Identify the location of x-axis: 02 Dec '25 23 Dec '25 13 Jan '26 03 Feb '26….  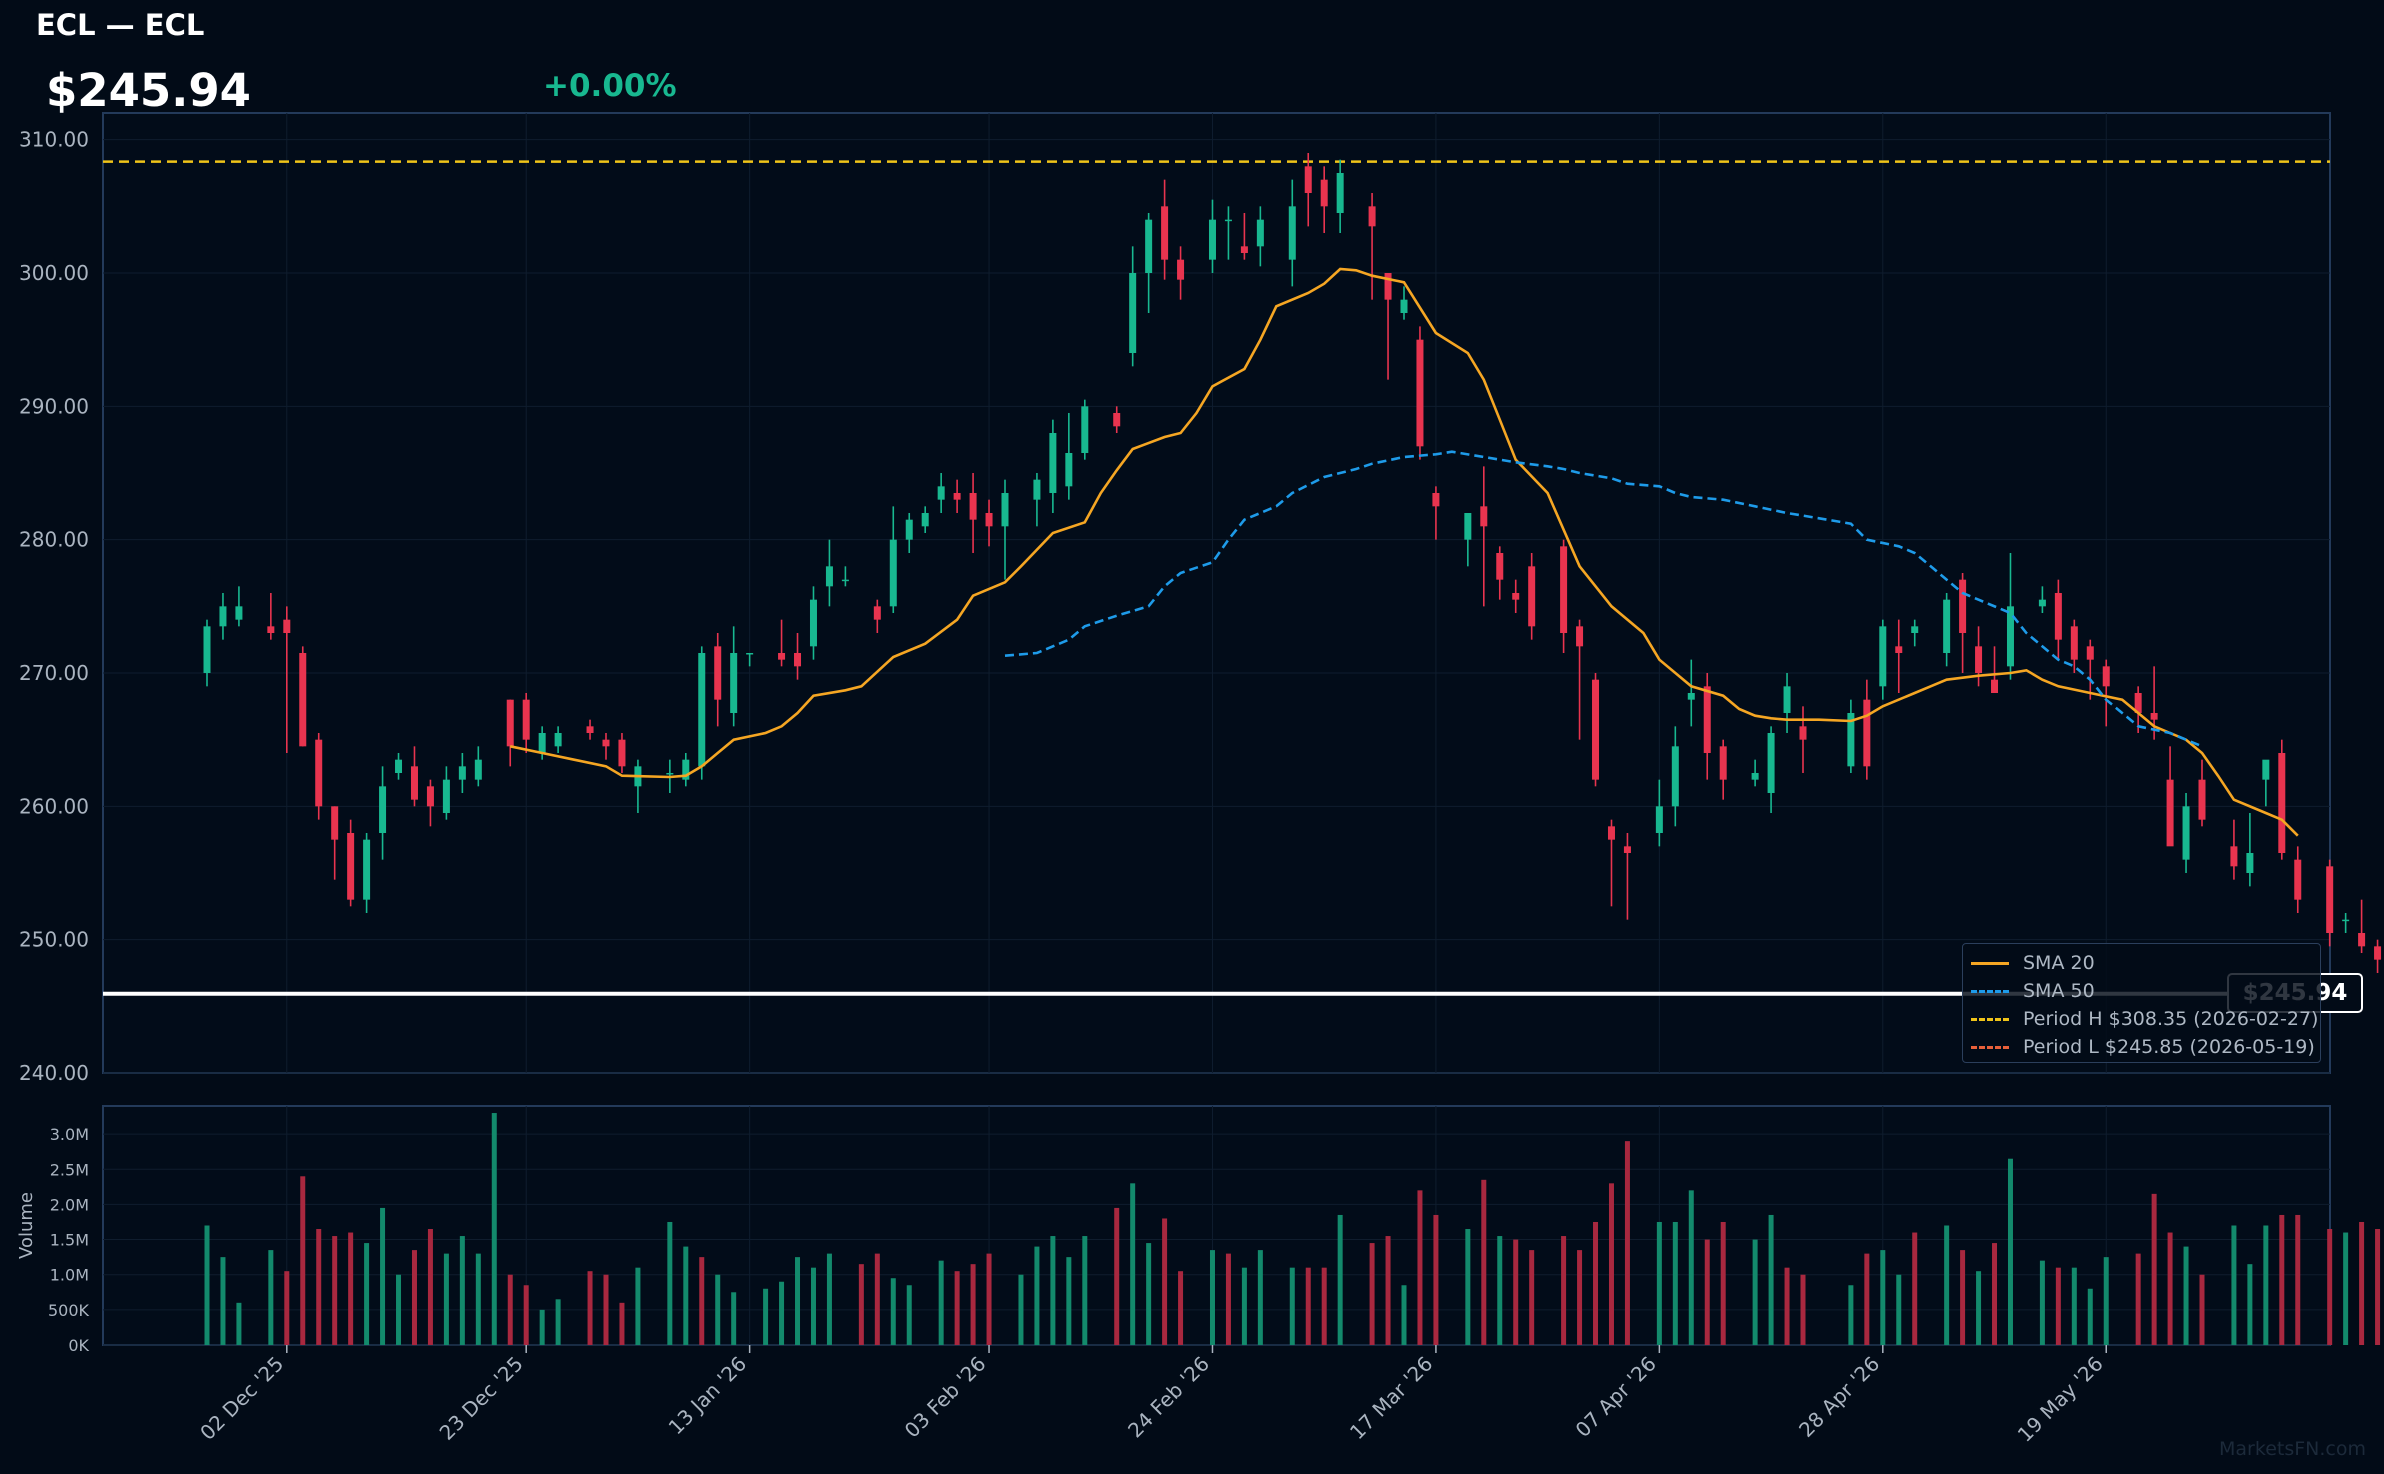
(1151, 1396).